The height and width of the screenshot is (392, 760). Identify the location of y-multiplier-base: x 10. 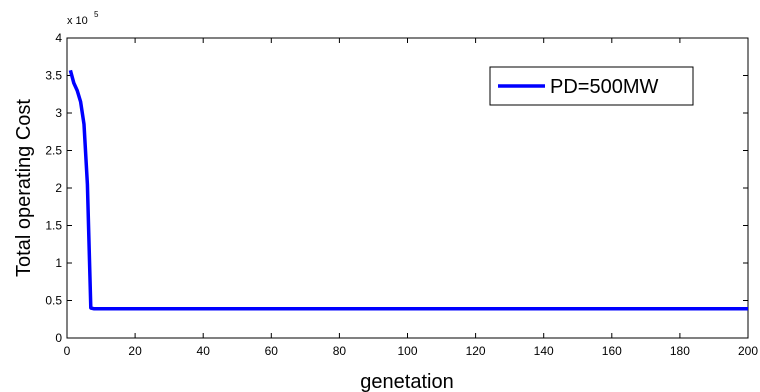
(77, 21).